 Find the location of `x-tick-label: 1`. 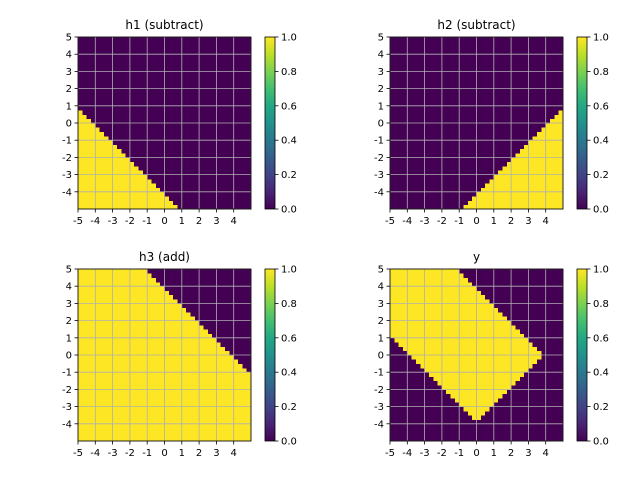

x-tick-label: 1 is located at coordinates (494, 221).